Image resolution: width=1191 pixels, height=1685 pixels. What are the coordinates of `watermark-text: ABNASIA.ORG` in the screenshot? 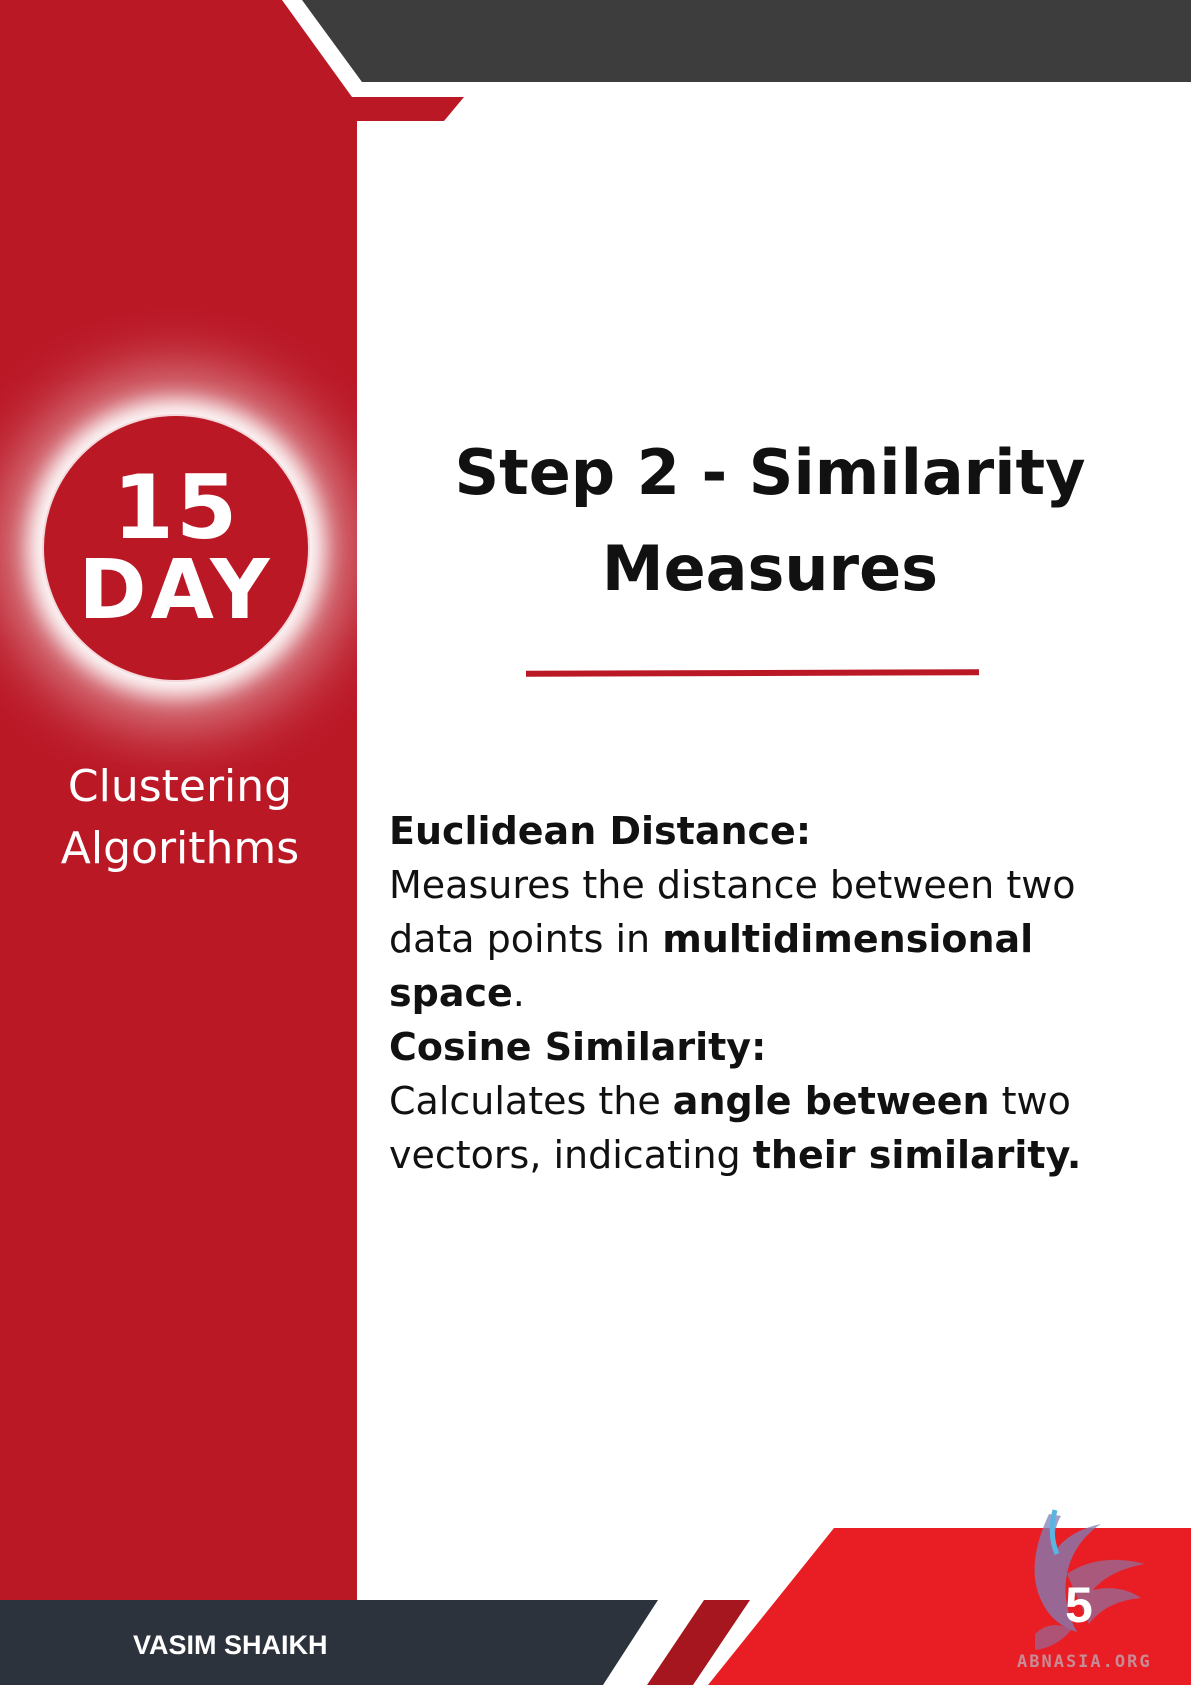 It's located at (1084, 1662).